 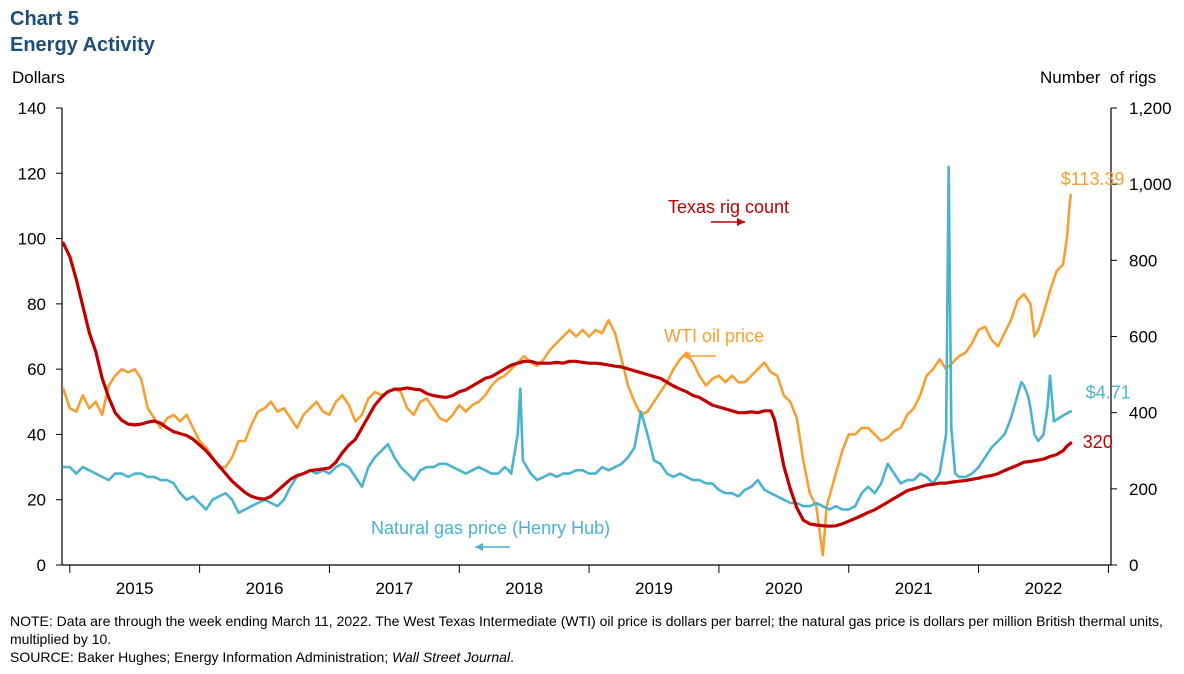 What do you see at coordinates (1143, 337) in the screenshot?
I see `right-tick-label: 600` at bounding box center [1143, 337].